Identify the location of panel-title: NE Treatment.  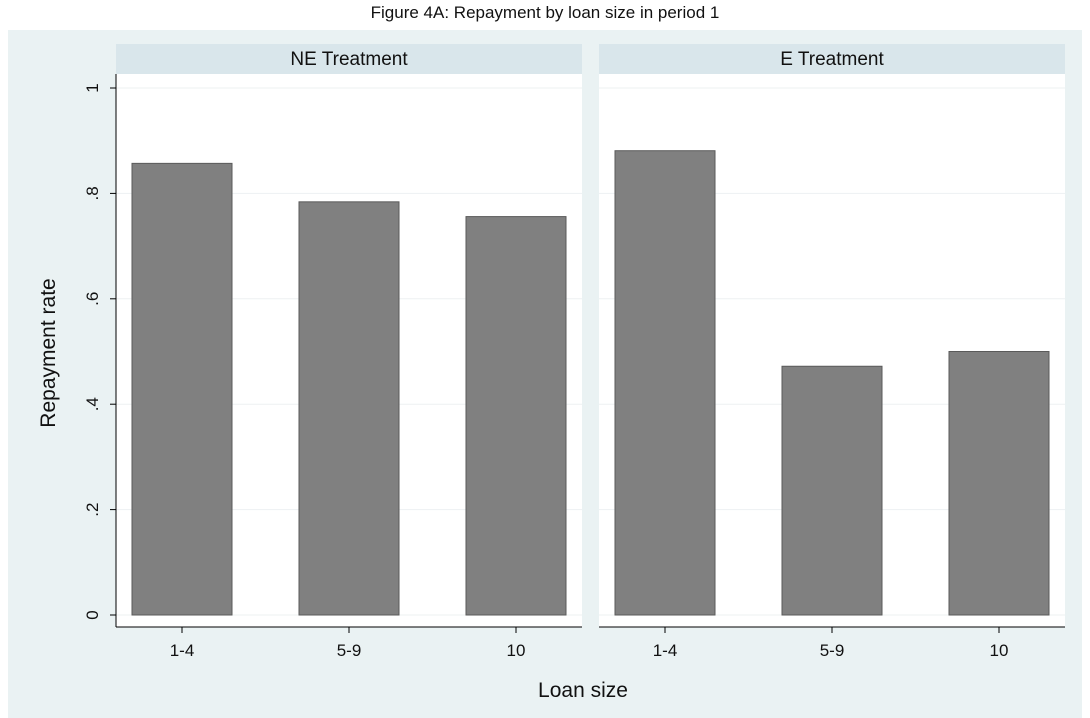
(349, 59).